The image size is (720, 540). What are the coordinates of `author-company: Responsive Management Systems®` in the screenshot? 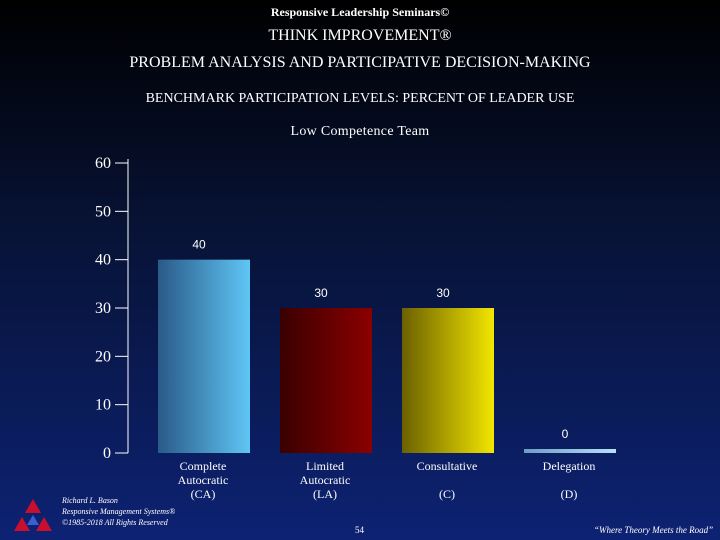 It's located at (119, 511).